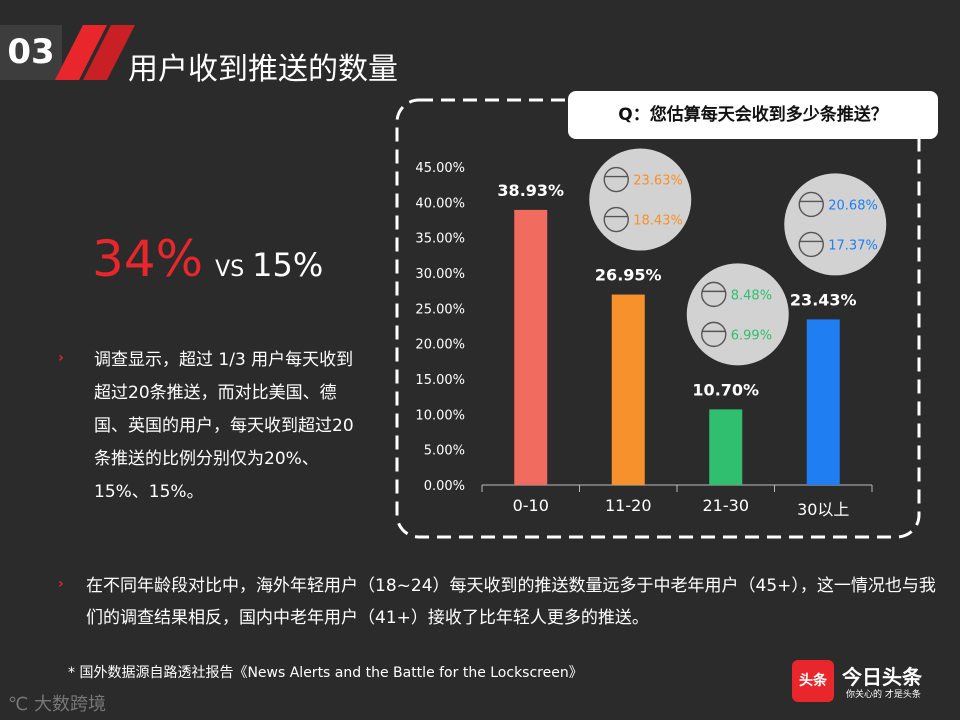 The height and width of the screenshot is (720, 960). I want to click on y-tick-label: 30.00%, so click(440, 274).